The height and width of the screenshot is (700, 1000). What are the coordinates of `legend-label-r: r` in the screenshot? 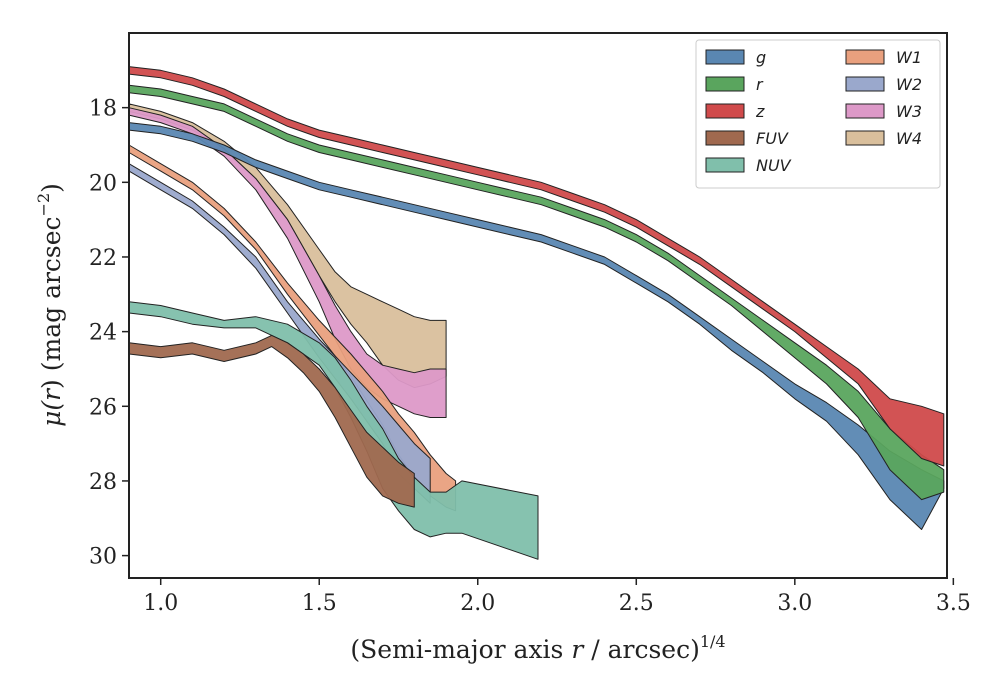 It's located at (760, 84).